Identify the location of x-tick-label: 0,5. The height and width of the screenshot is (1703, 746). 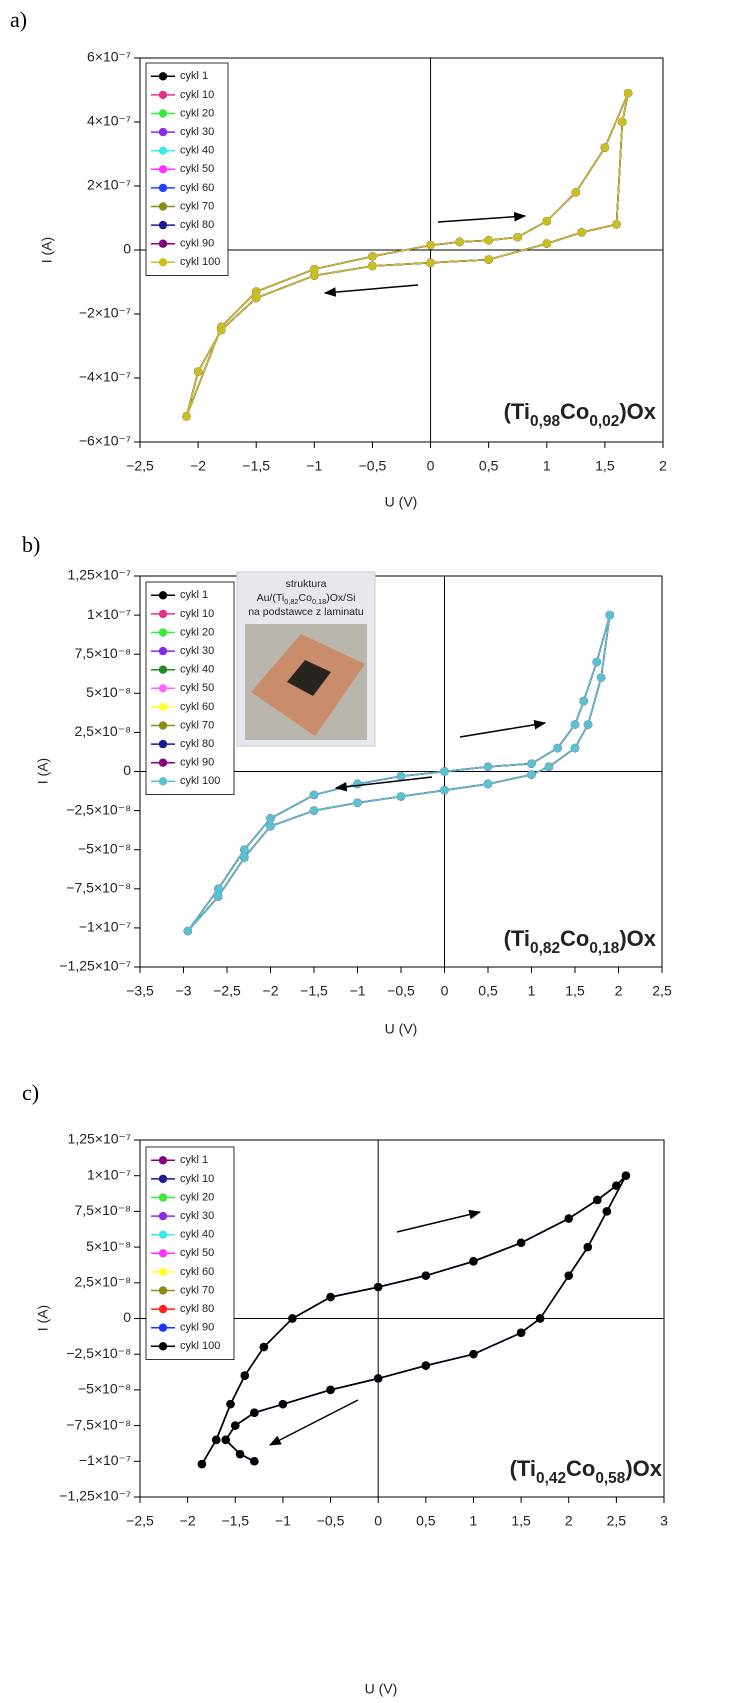
(489, 466).